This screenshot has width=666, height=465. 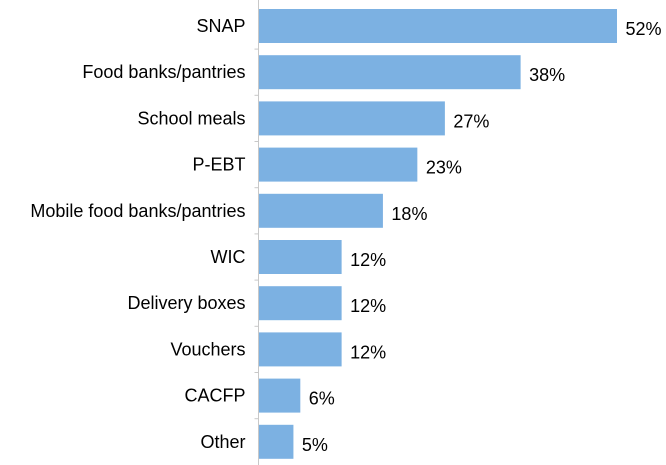 What do you see at coordinates (191, 118) in the screenshot?
I see `category-label-2: School meals` at bounding box center [191, 118].